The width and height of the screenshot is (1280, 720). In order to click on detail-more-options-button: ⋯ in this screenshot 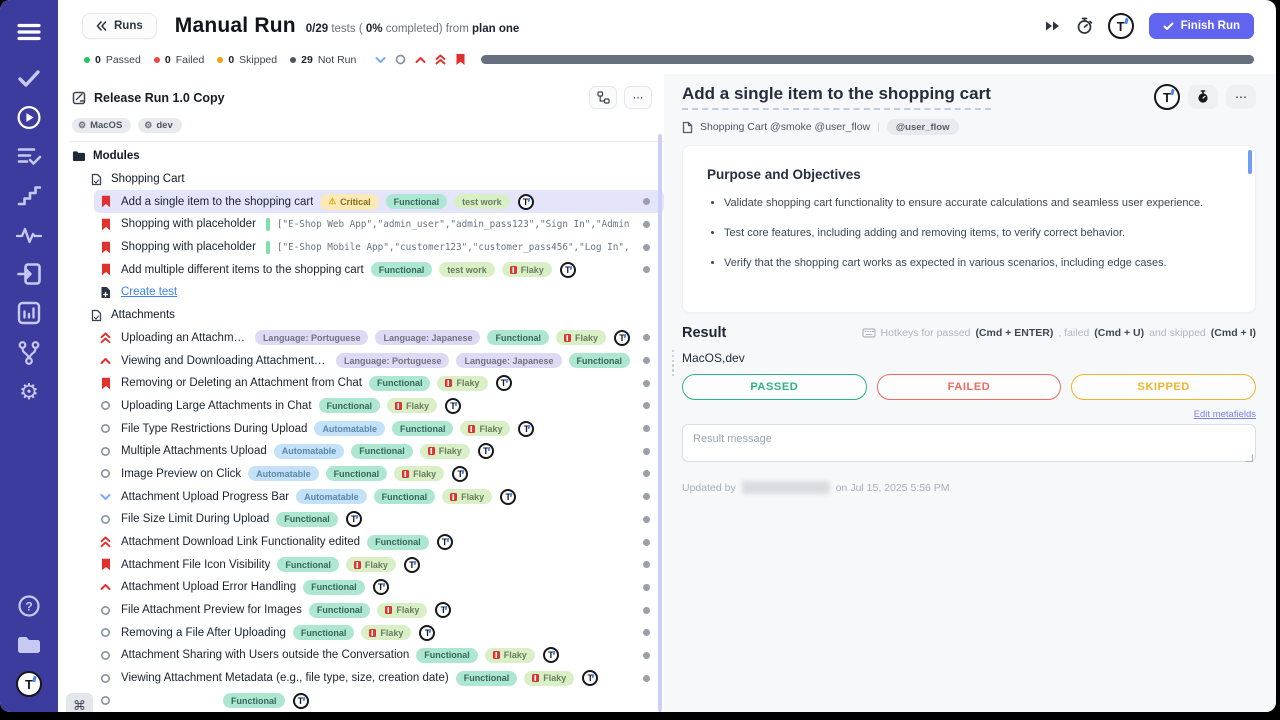, I will do `click(1241, 97)`.